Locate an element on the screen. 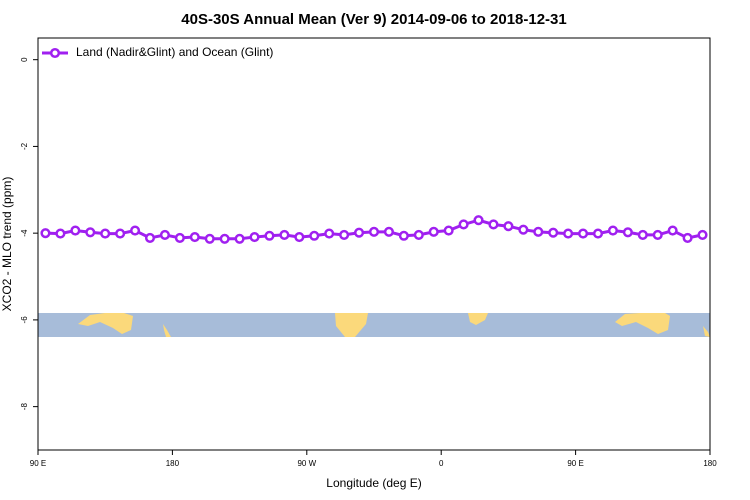  y-tick-label: -8 is located at coordinates (24, 407).